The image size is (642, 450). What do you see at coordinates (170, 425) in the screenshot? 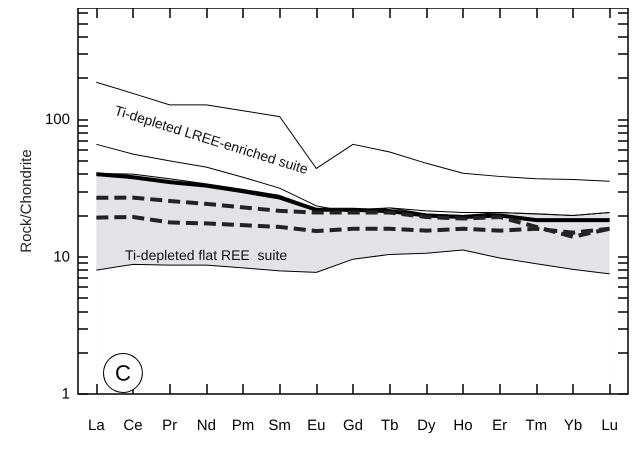
I see `x-tick-label: Pr` at bounding box center [170, 425].